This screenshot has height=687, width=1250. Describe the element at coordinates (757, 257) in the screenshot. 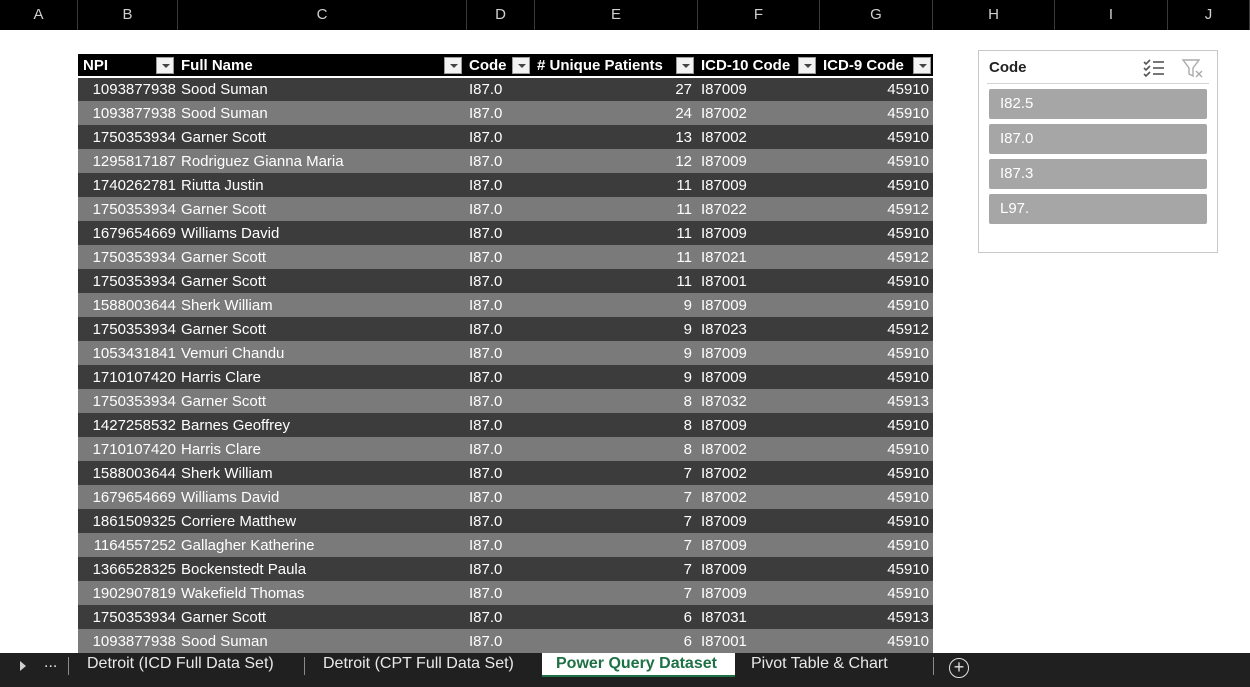

I see `cell-icd10-code: I87021` at that location.